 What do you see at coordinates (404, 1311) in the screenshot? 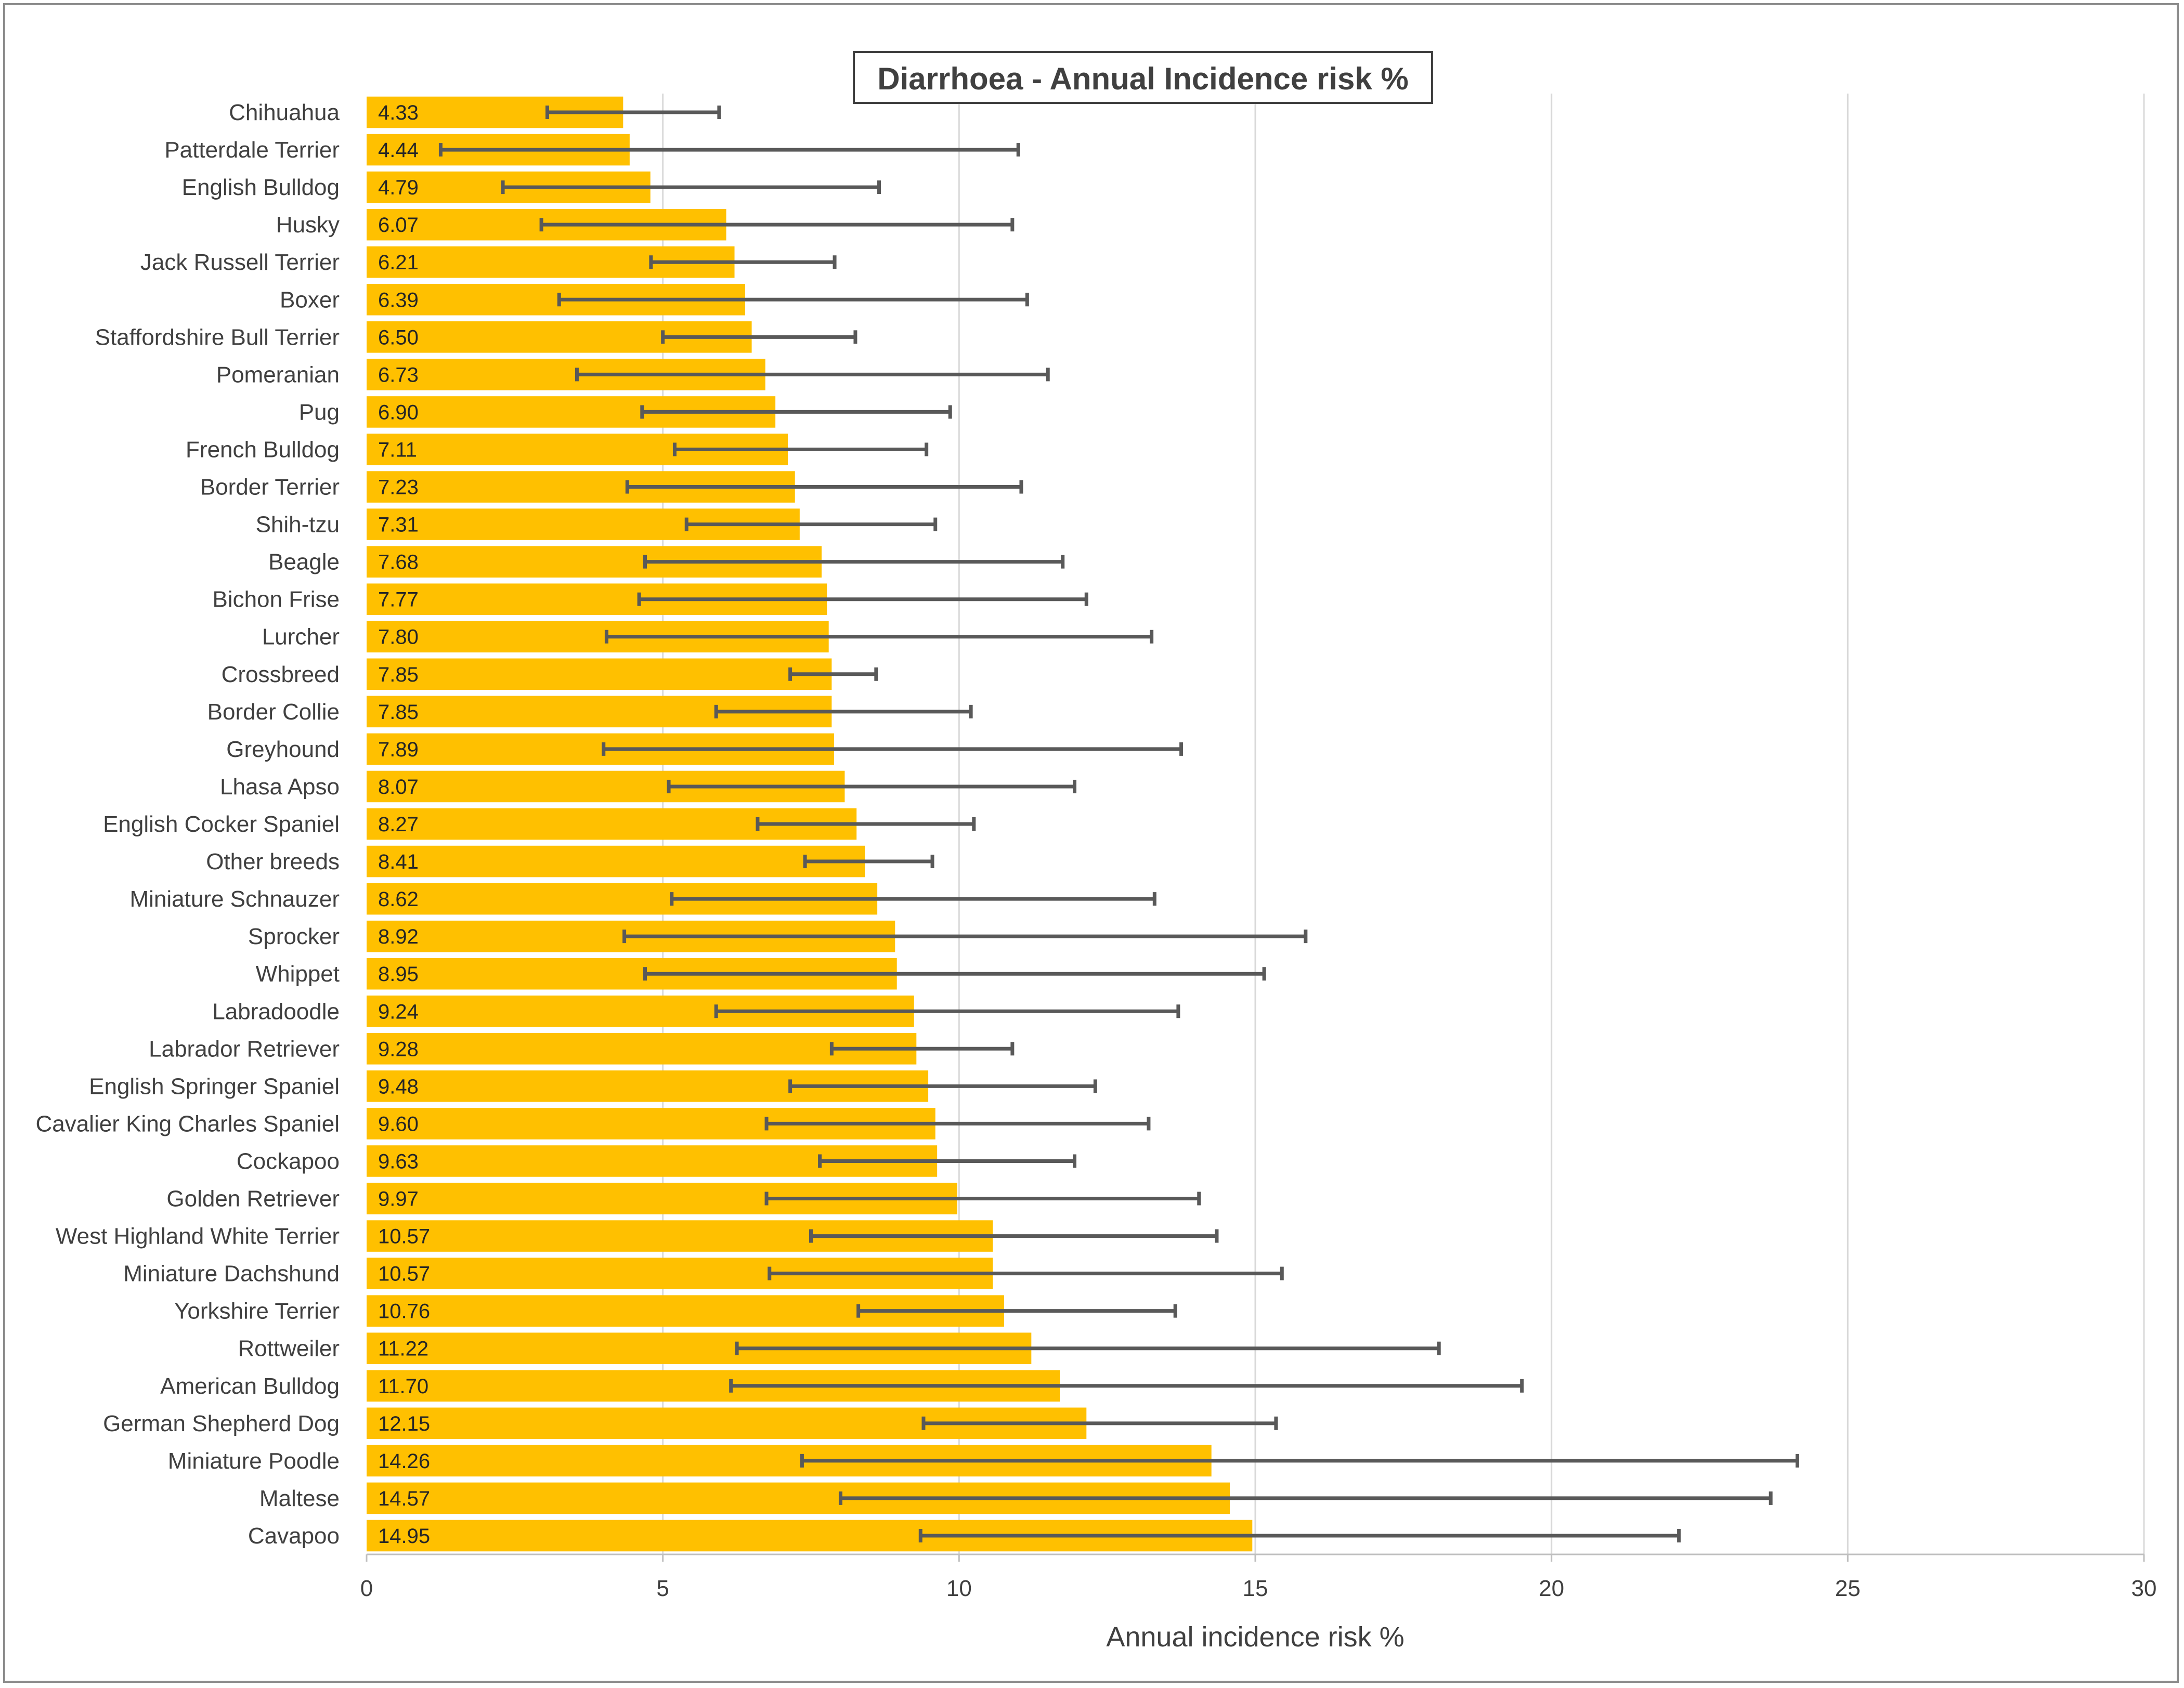
I see `data-label: 10.76` at bounding box center [404, 1311].